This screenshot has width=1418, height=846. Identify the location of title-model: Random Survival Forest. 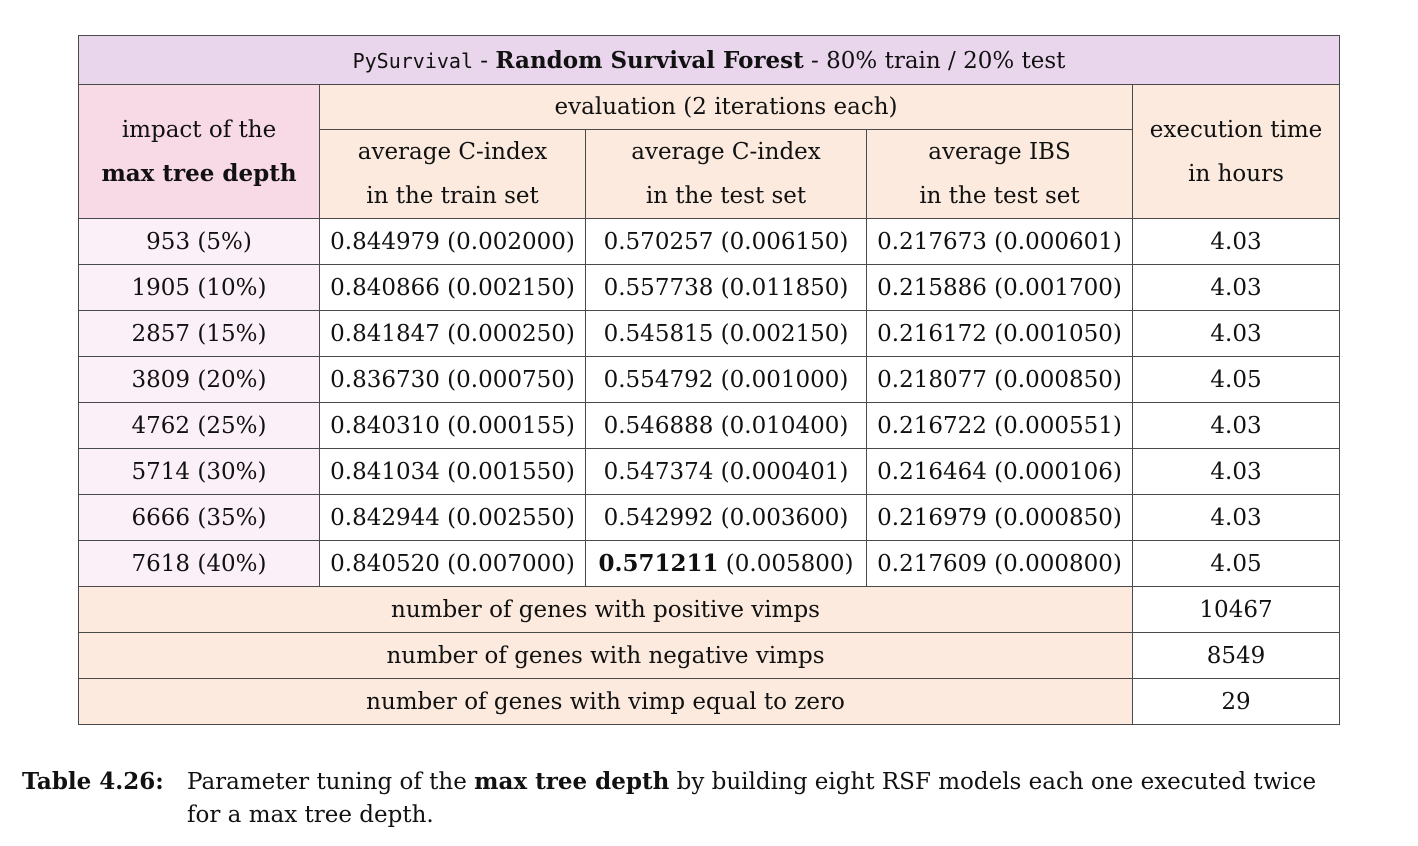
(649, 60).